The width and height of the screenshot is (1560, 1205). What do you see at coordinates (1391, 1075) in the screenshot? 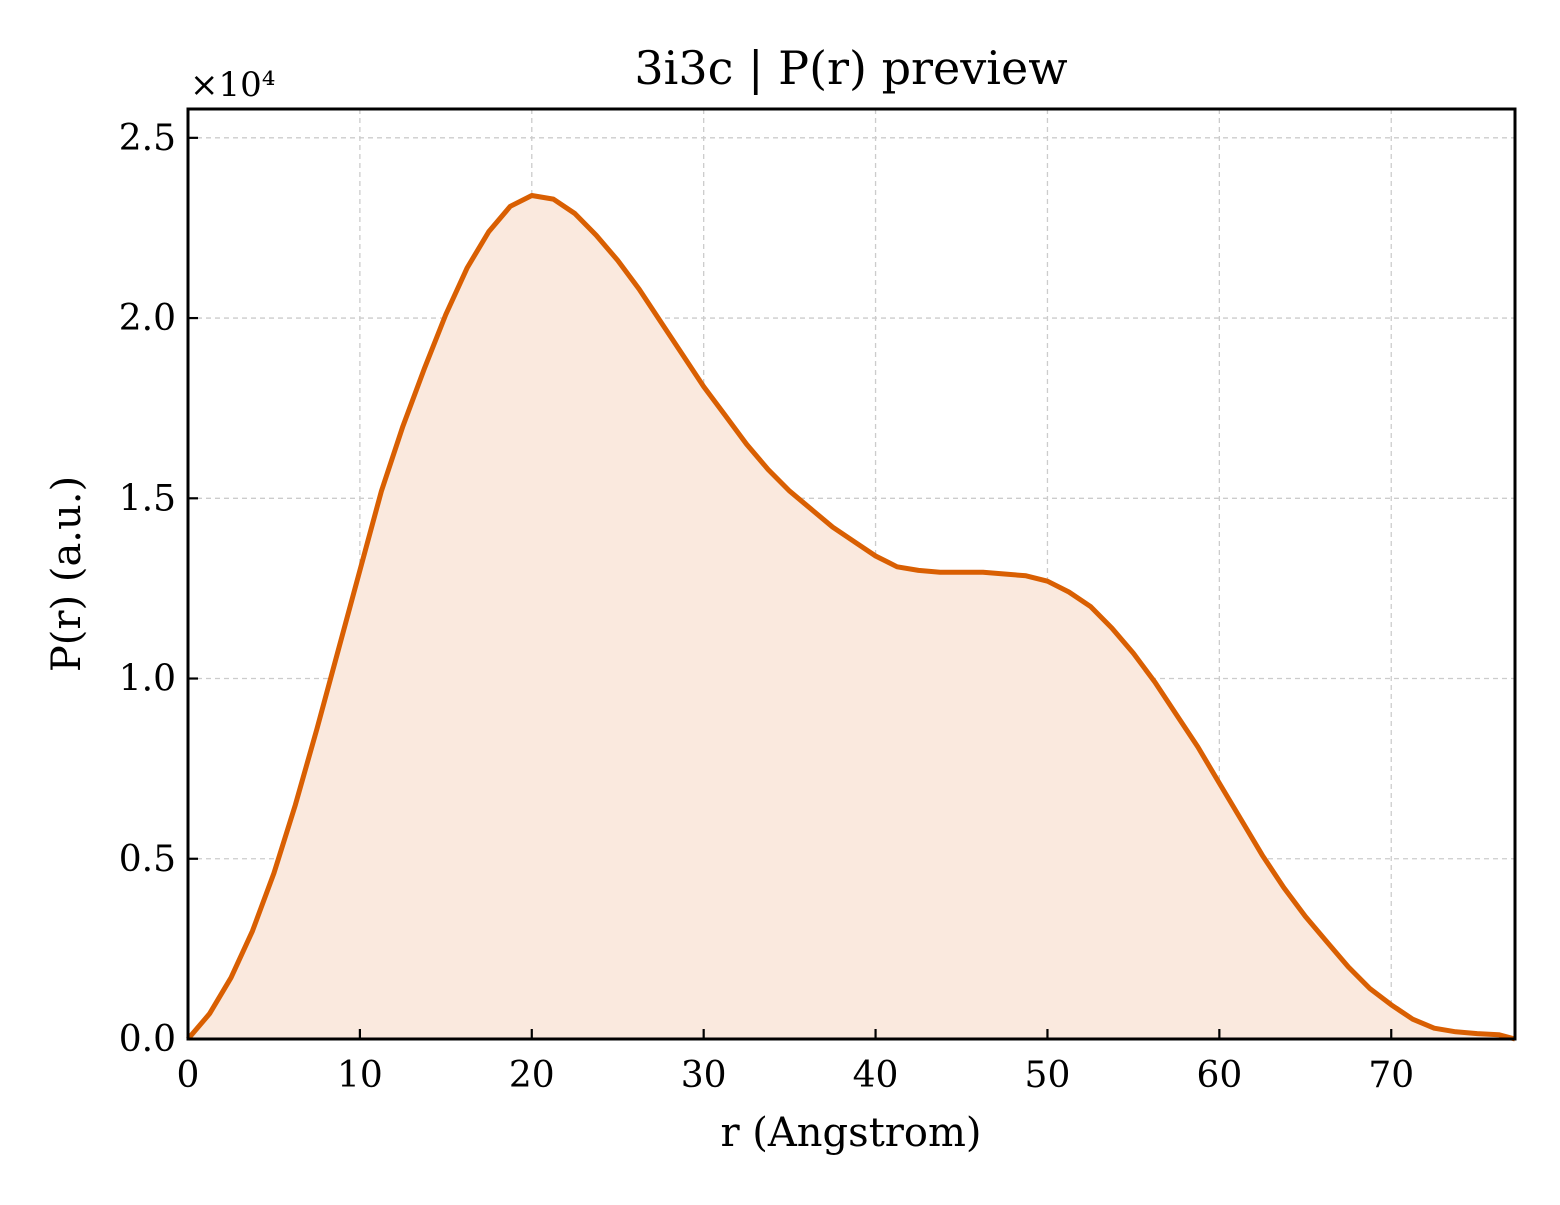
I see `x-tick-label: 70` at bounding box center [1391, 1075].